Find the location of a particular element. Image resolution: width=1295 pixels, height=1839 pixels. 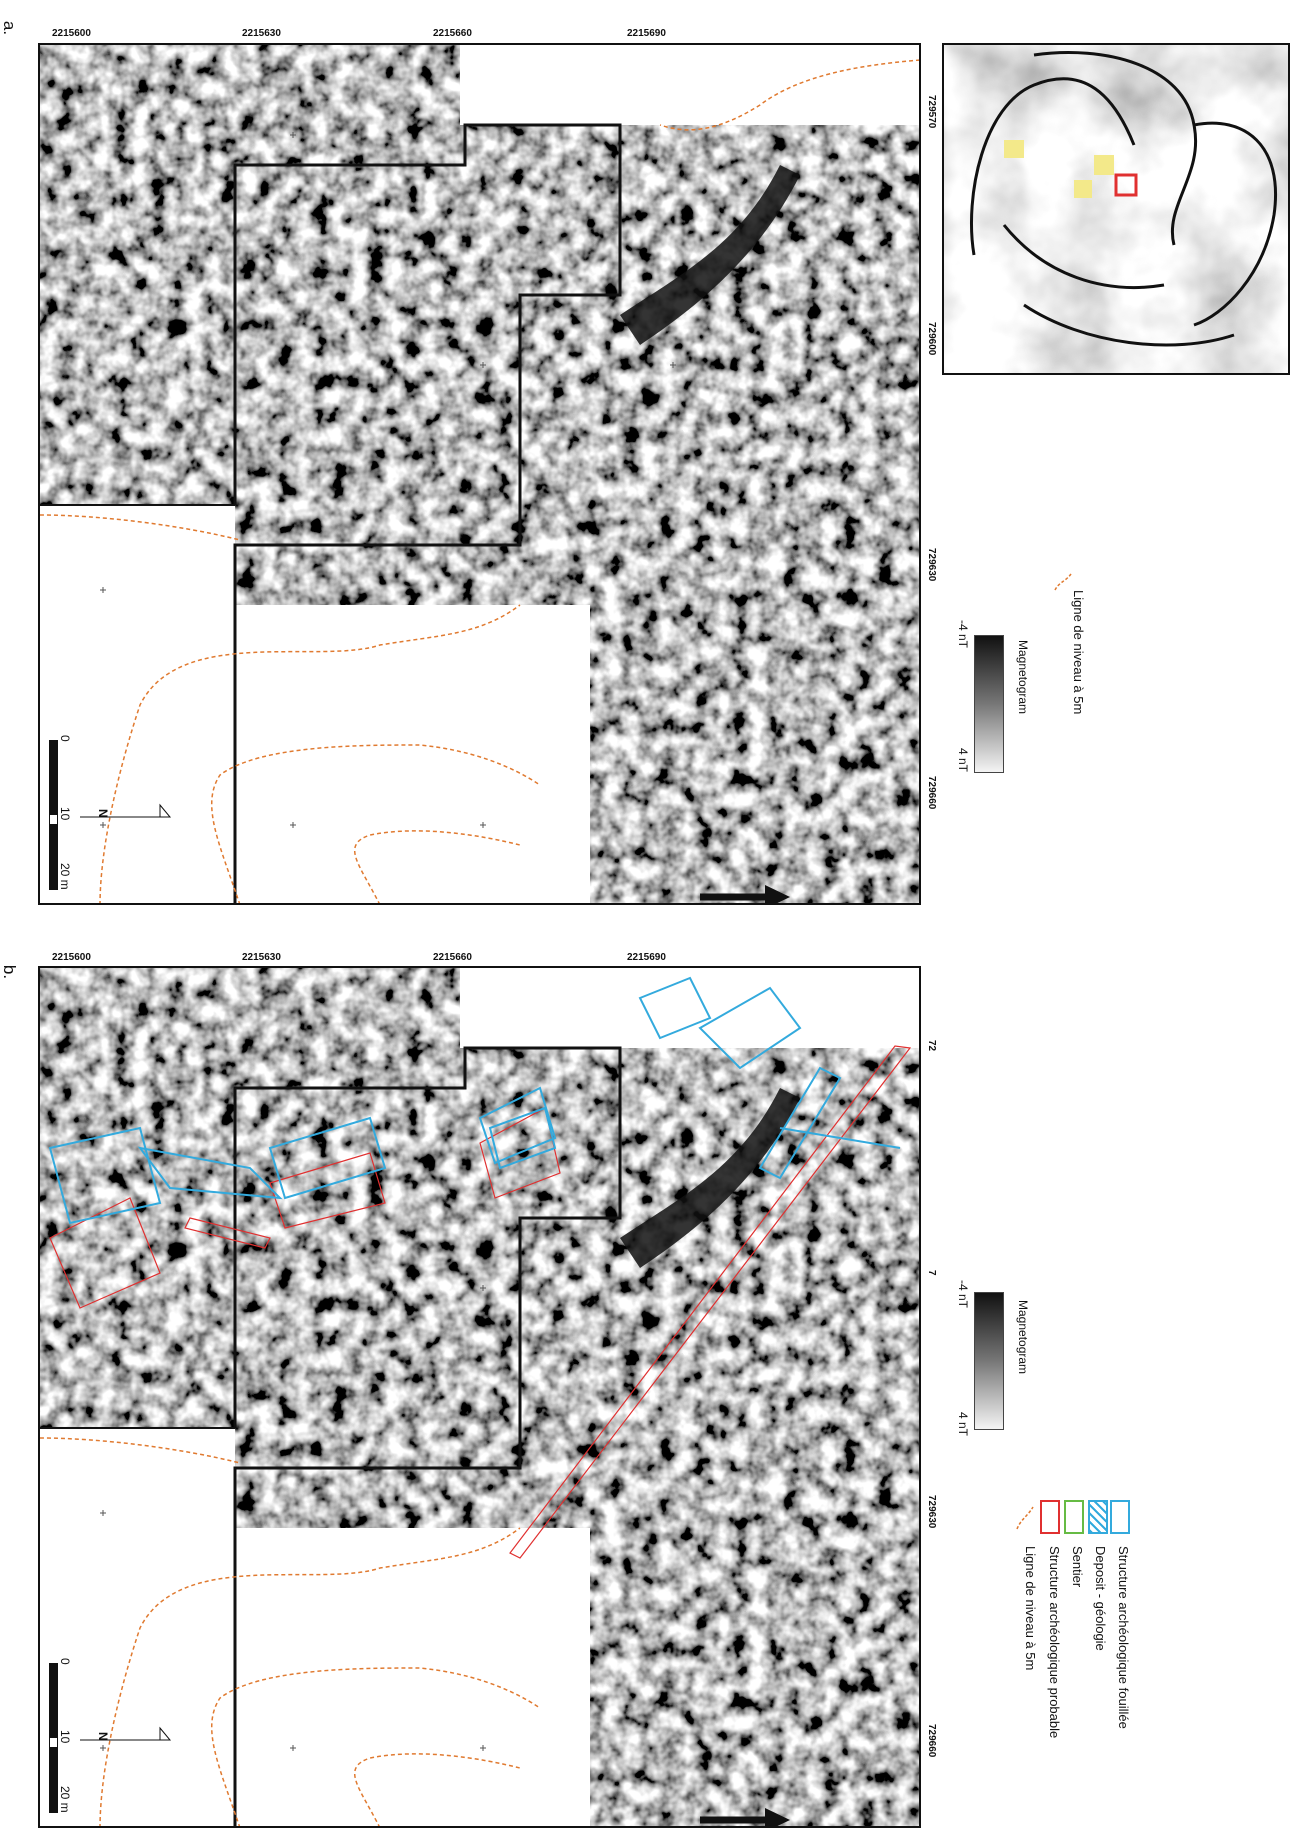

legend-label-sentier: Sentier is located at coordinates (1077, 1567).